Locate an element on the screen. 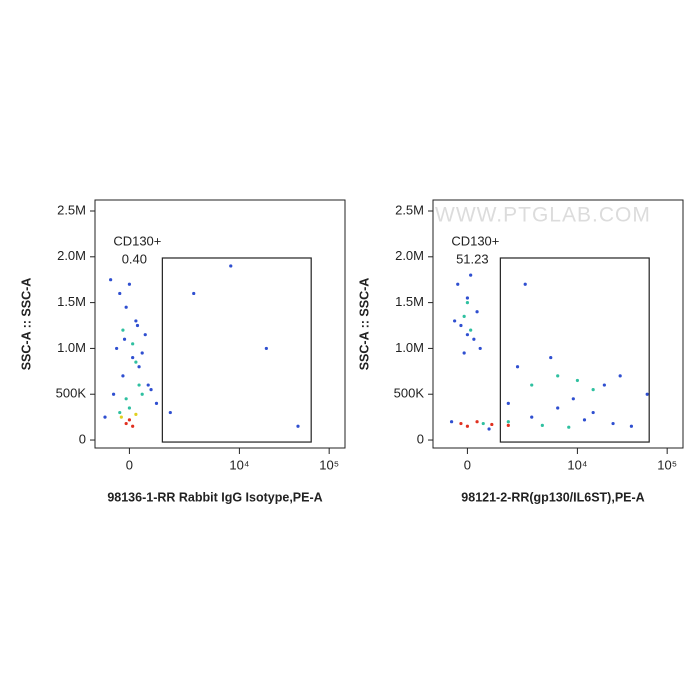 Image resolution: width=700 pixels, height=700 pixels. x-axis-title: 98121-2-RR(gp130/IL6ST),PE-A is located at coordinates (552, 497).